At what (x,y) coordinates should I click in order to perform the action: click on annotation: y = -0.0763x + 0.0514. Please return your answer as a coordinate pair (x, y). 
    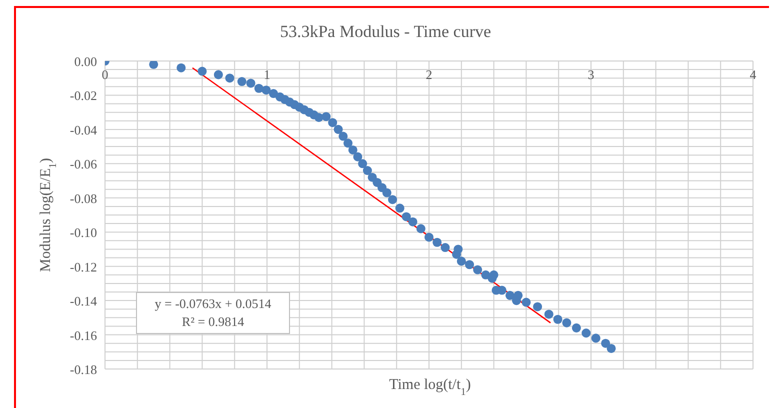
    Looking at the image, I should click on (213, 304).